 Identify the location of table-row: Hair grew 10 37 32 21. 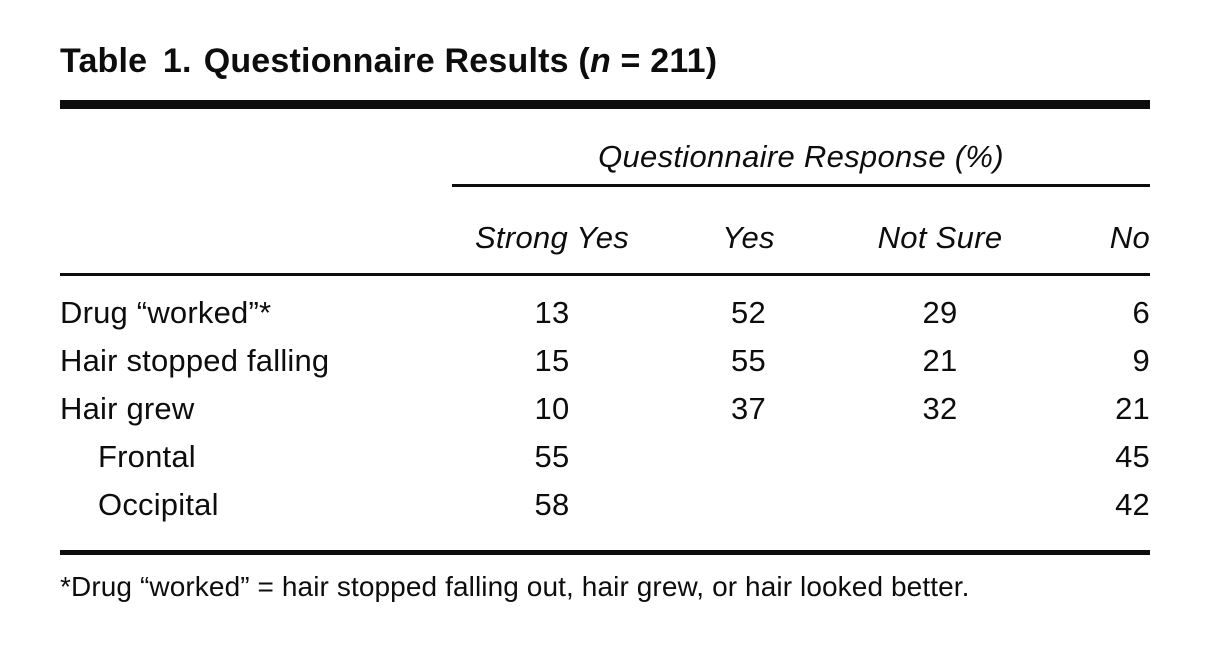
(605, 409).